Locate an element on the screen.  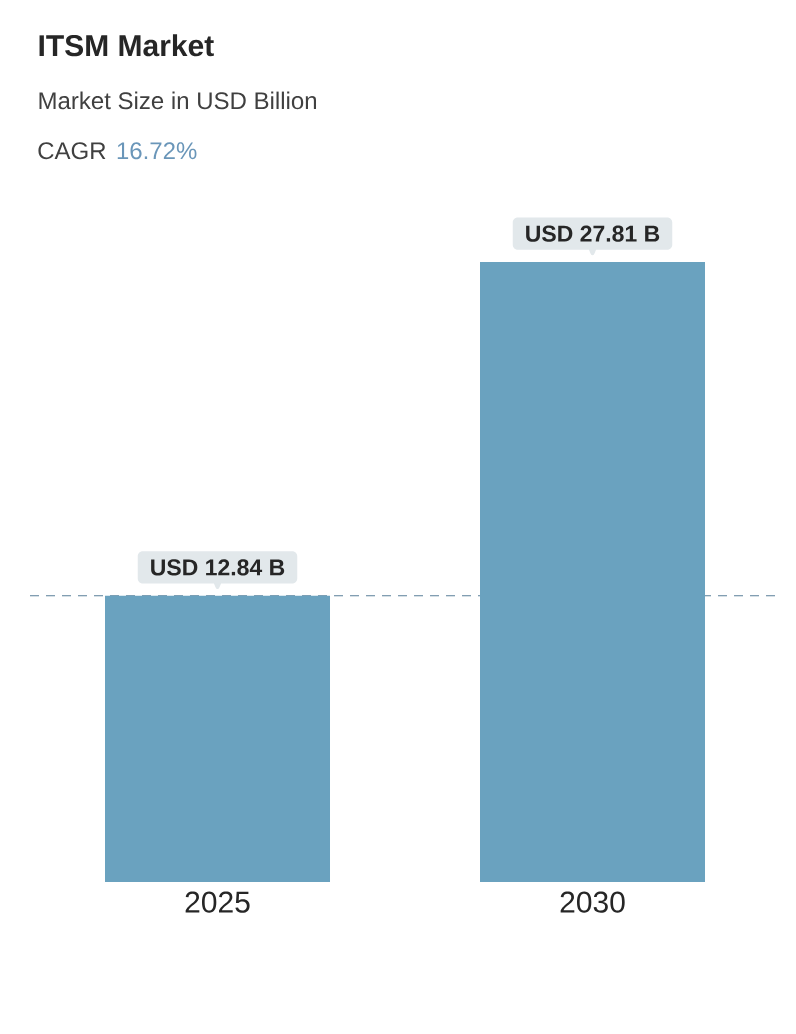
text: CAGR is located at coordinates (72, 151).